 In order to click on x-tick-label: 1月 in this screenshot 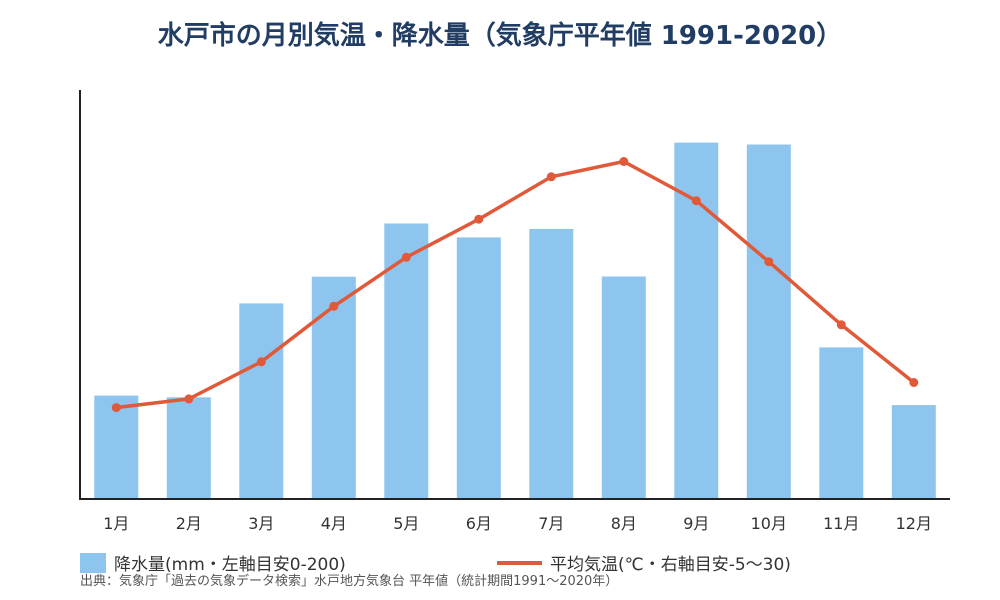, I will do `click(116, 523)`.